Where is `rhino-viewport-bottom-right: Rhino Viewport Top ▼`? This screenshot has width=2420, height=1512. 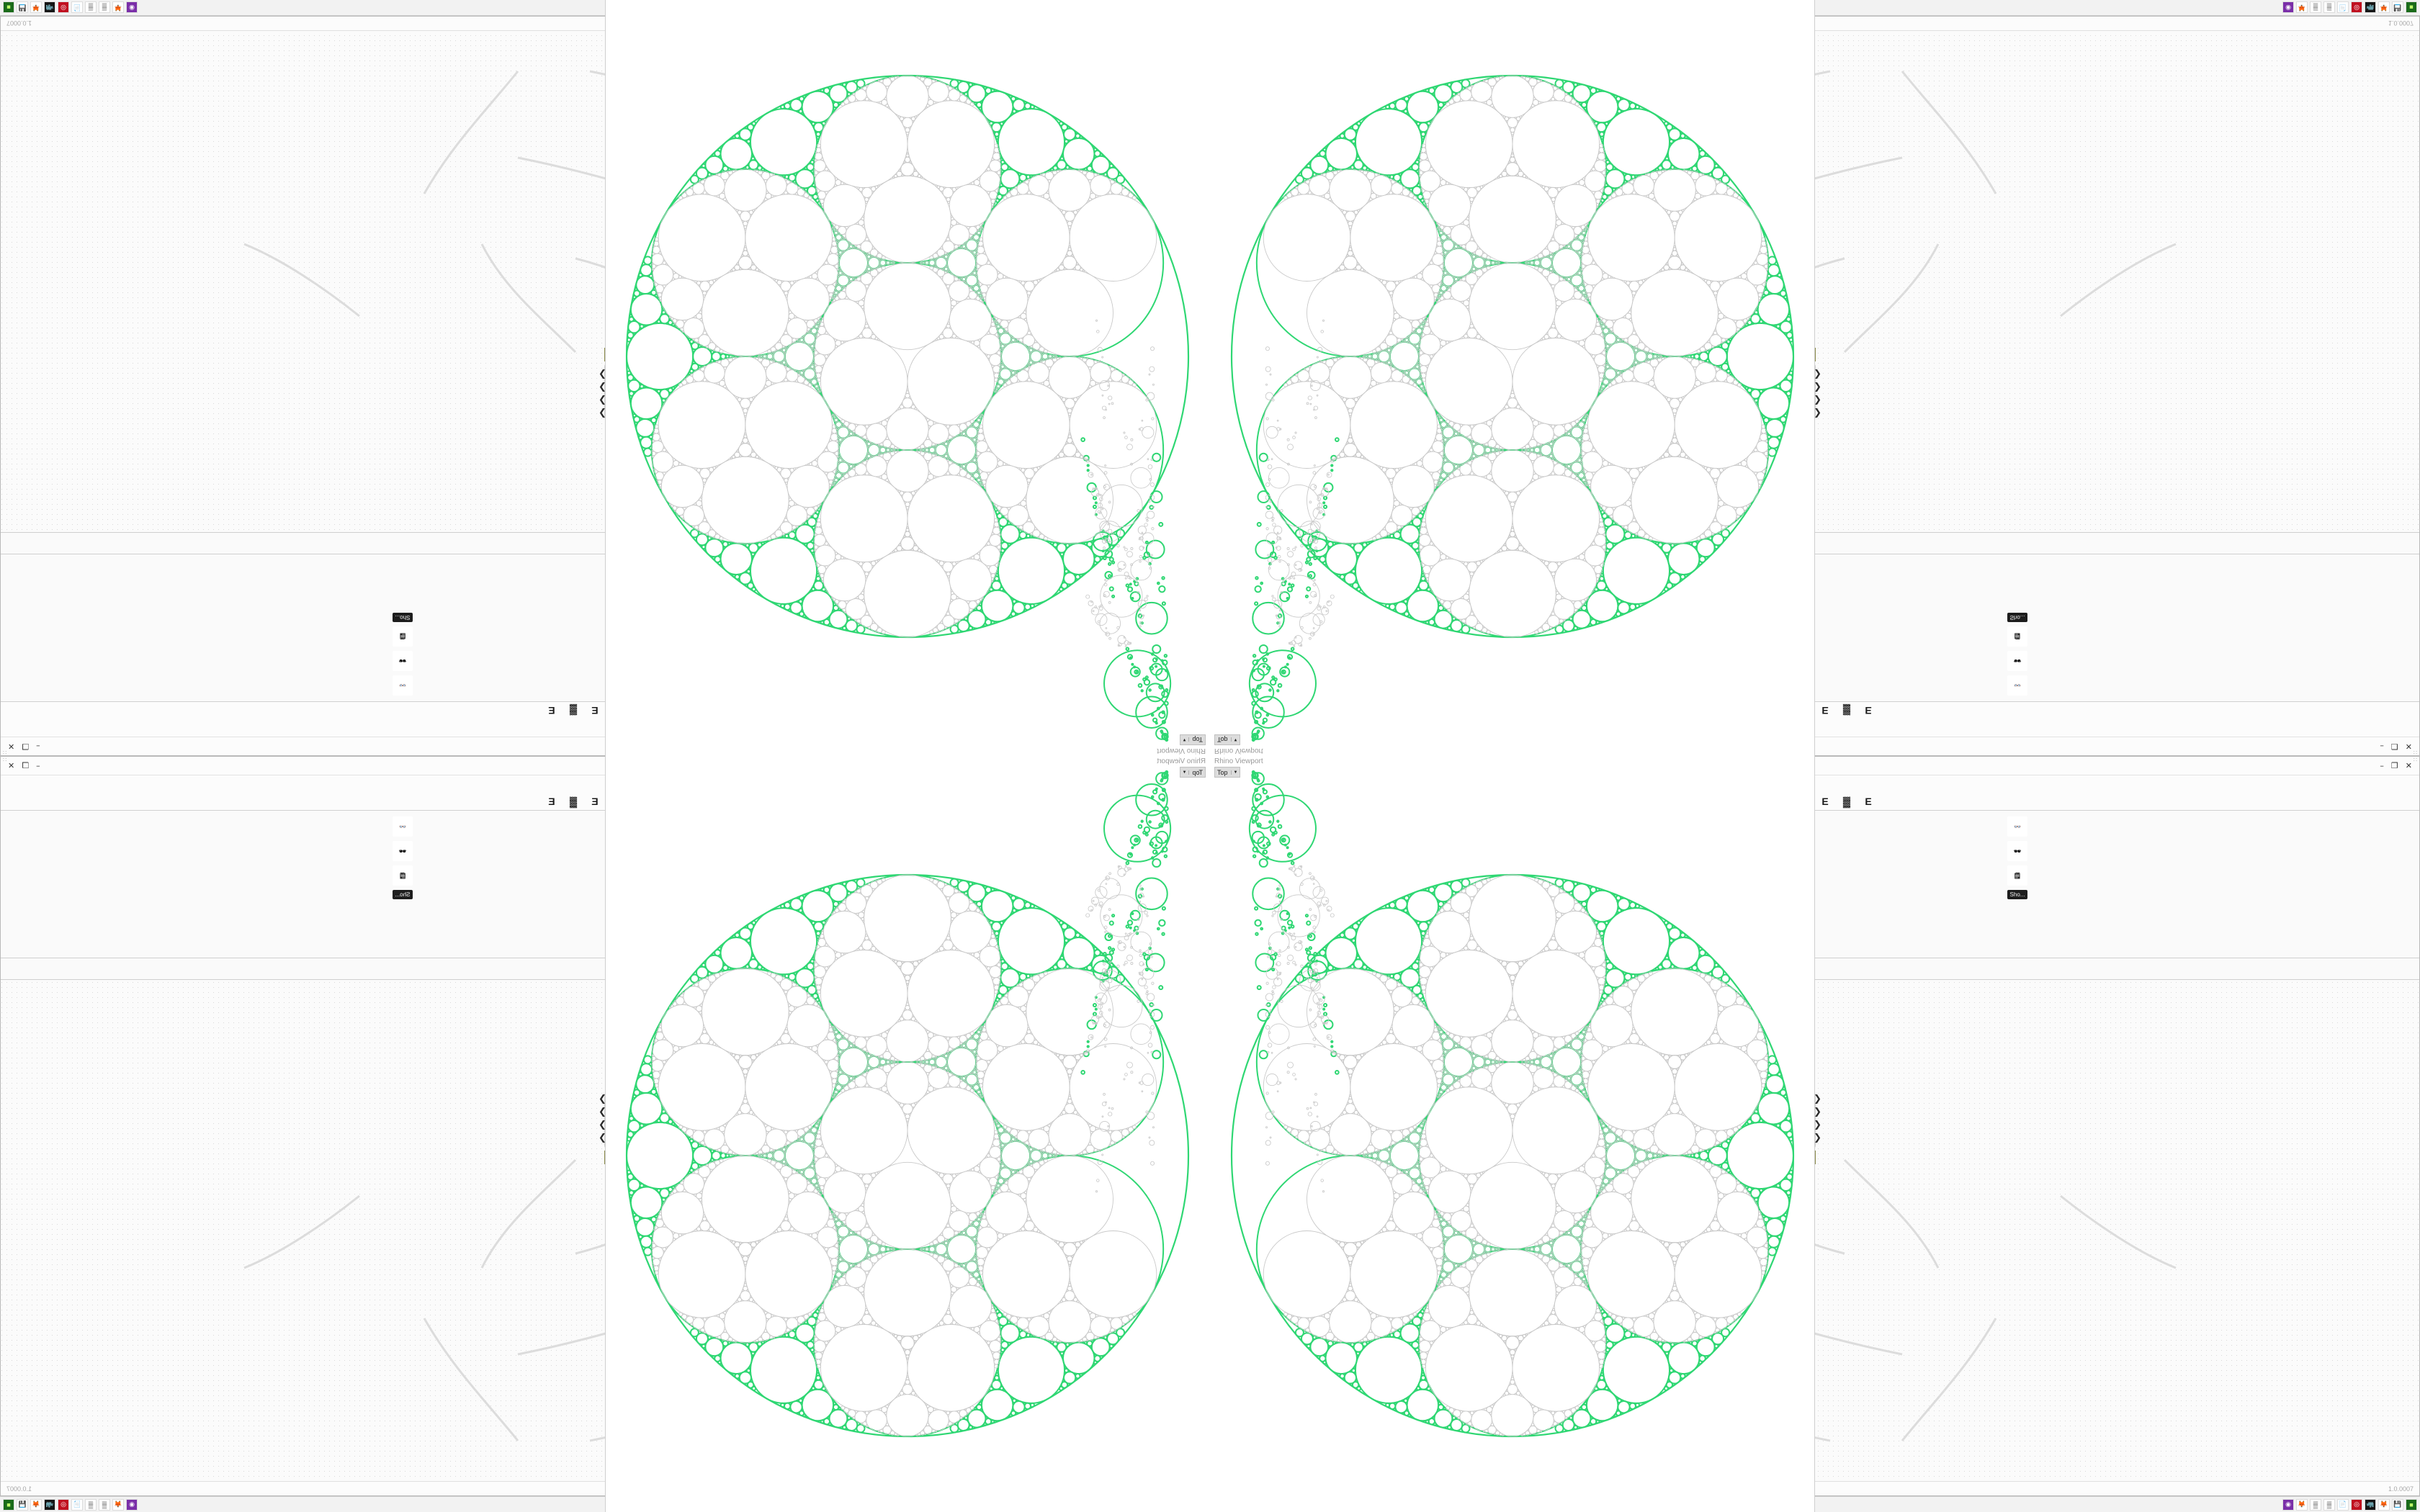
rhino-viewport-bottom-right: Rhino Viewport Top ▼ is located at coordinates (1512, 1134).